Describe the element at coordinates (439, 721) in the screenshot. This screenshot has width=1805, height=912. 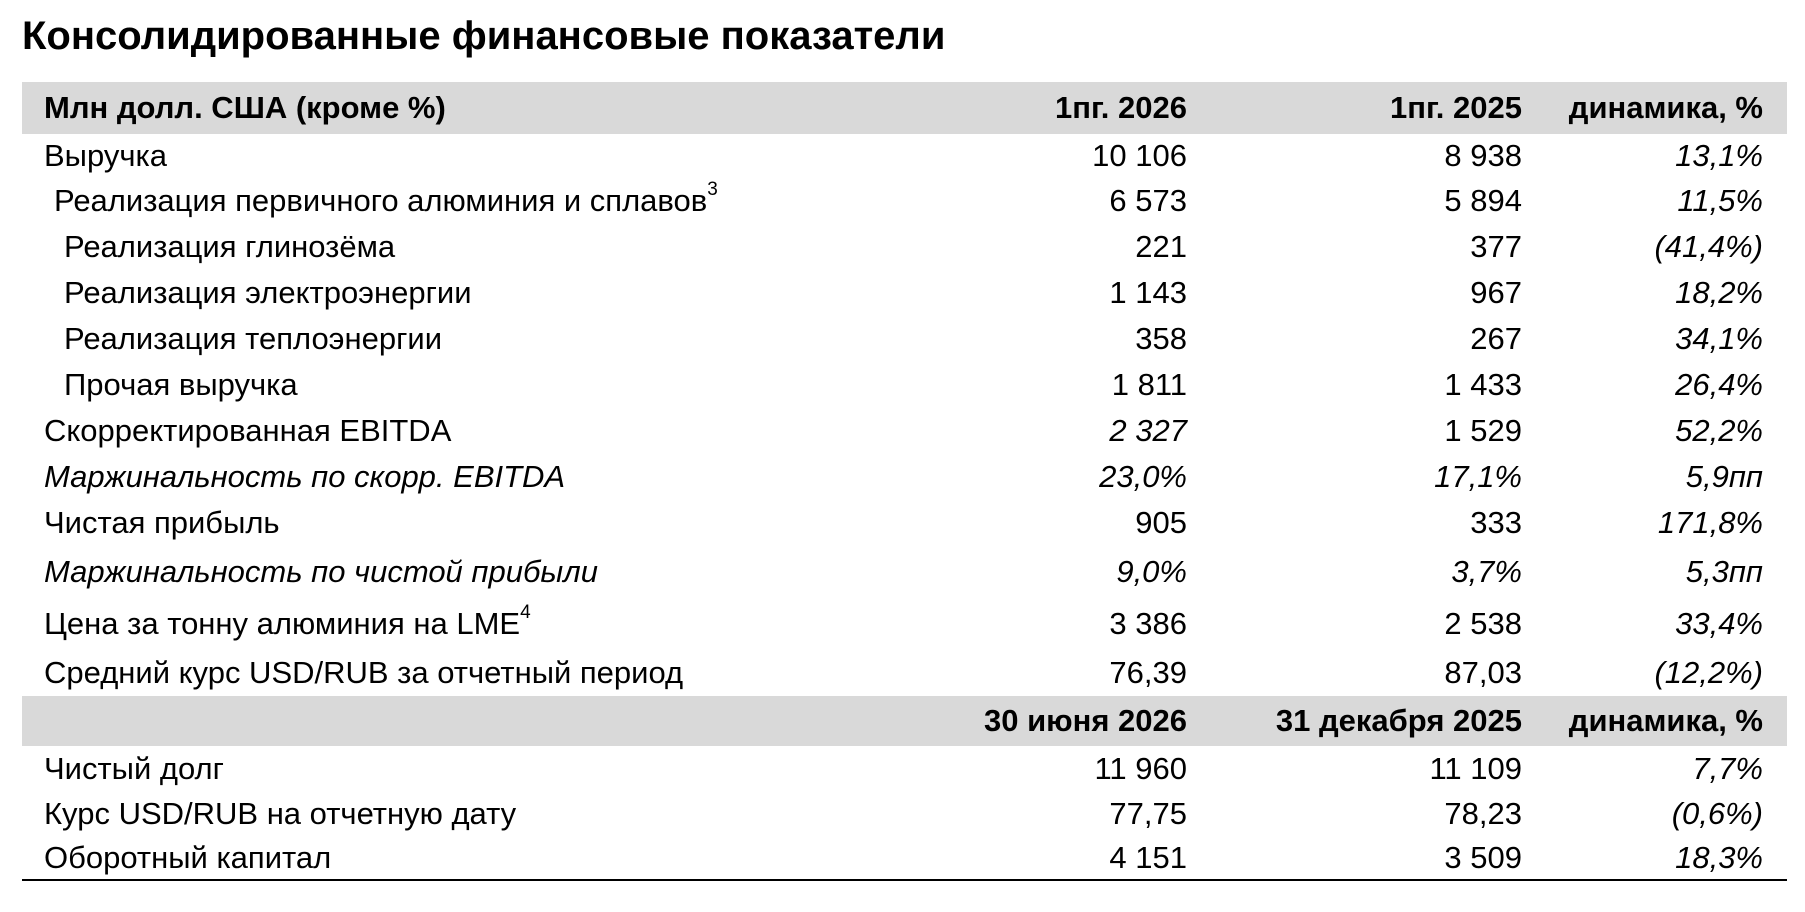
I see `header-label` at that location.